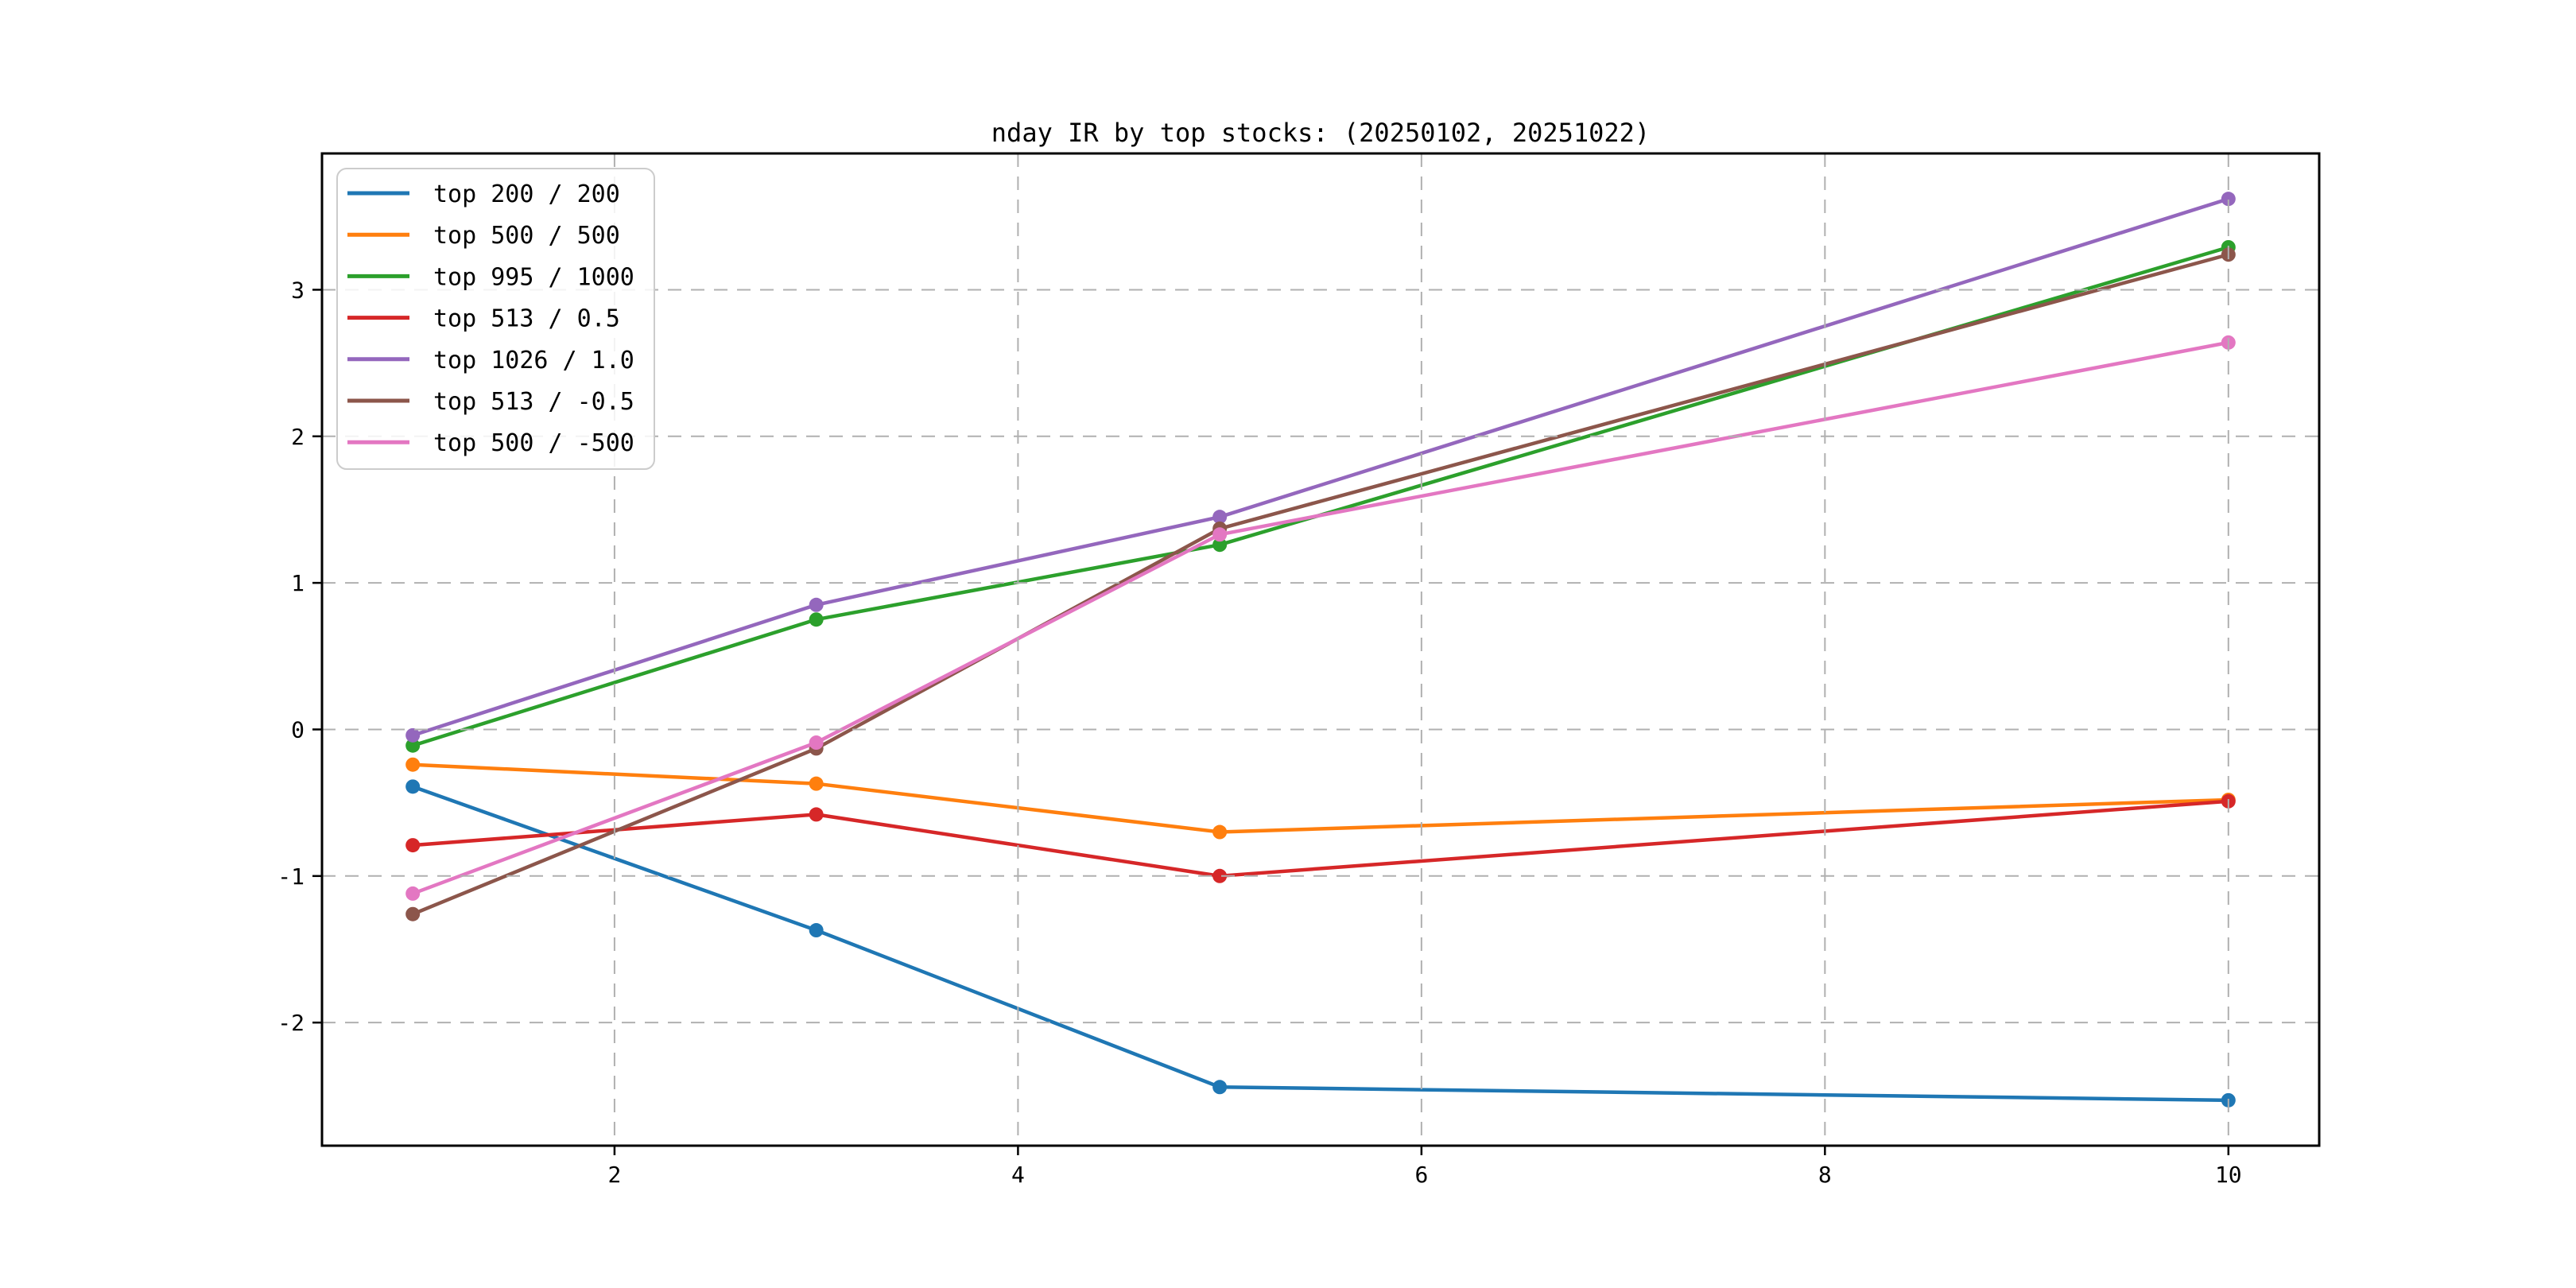 This screenshot has width=2576, height=1288. Describe the element at coordinates (526, 236) in the screenshot. I see `legend-label: top 500 / 500` at that location.